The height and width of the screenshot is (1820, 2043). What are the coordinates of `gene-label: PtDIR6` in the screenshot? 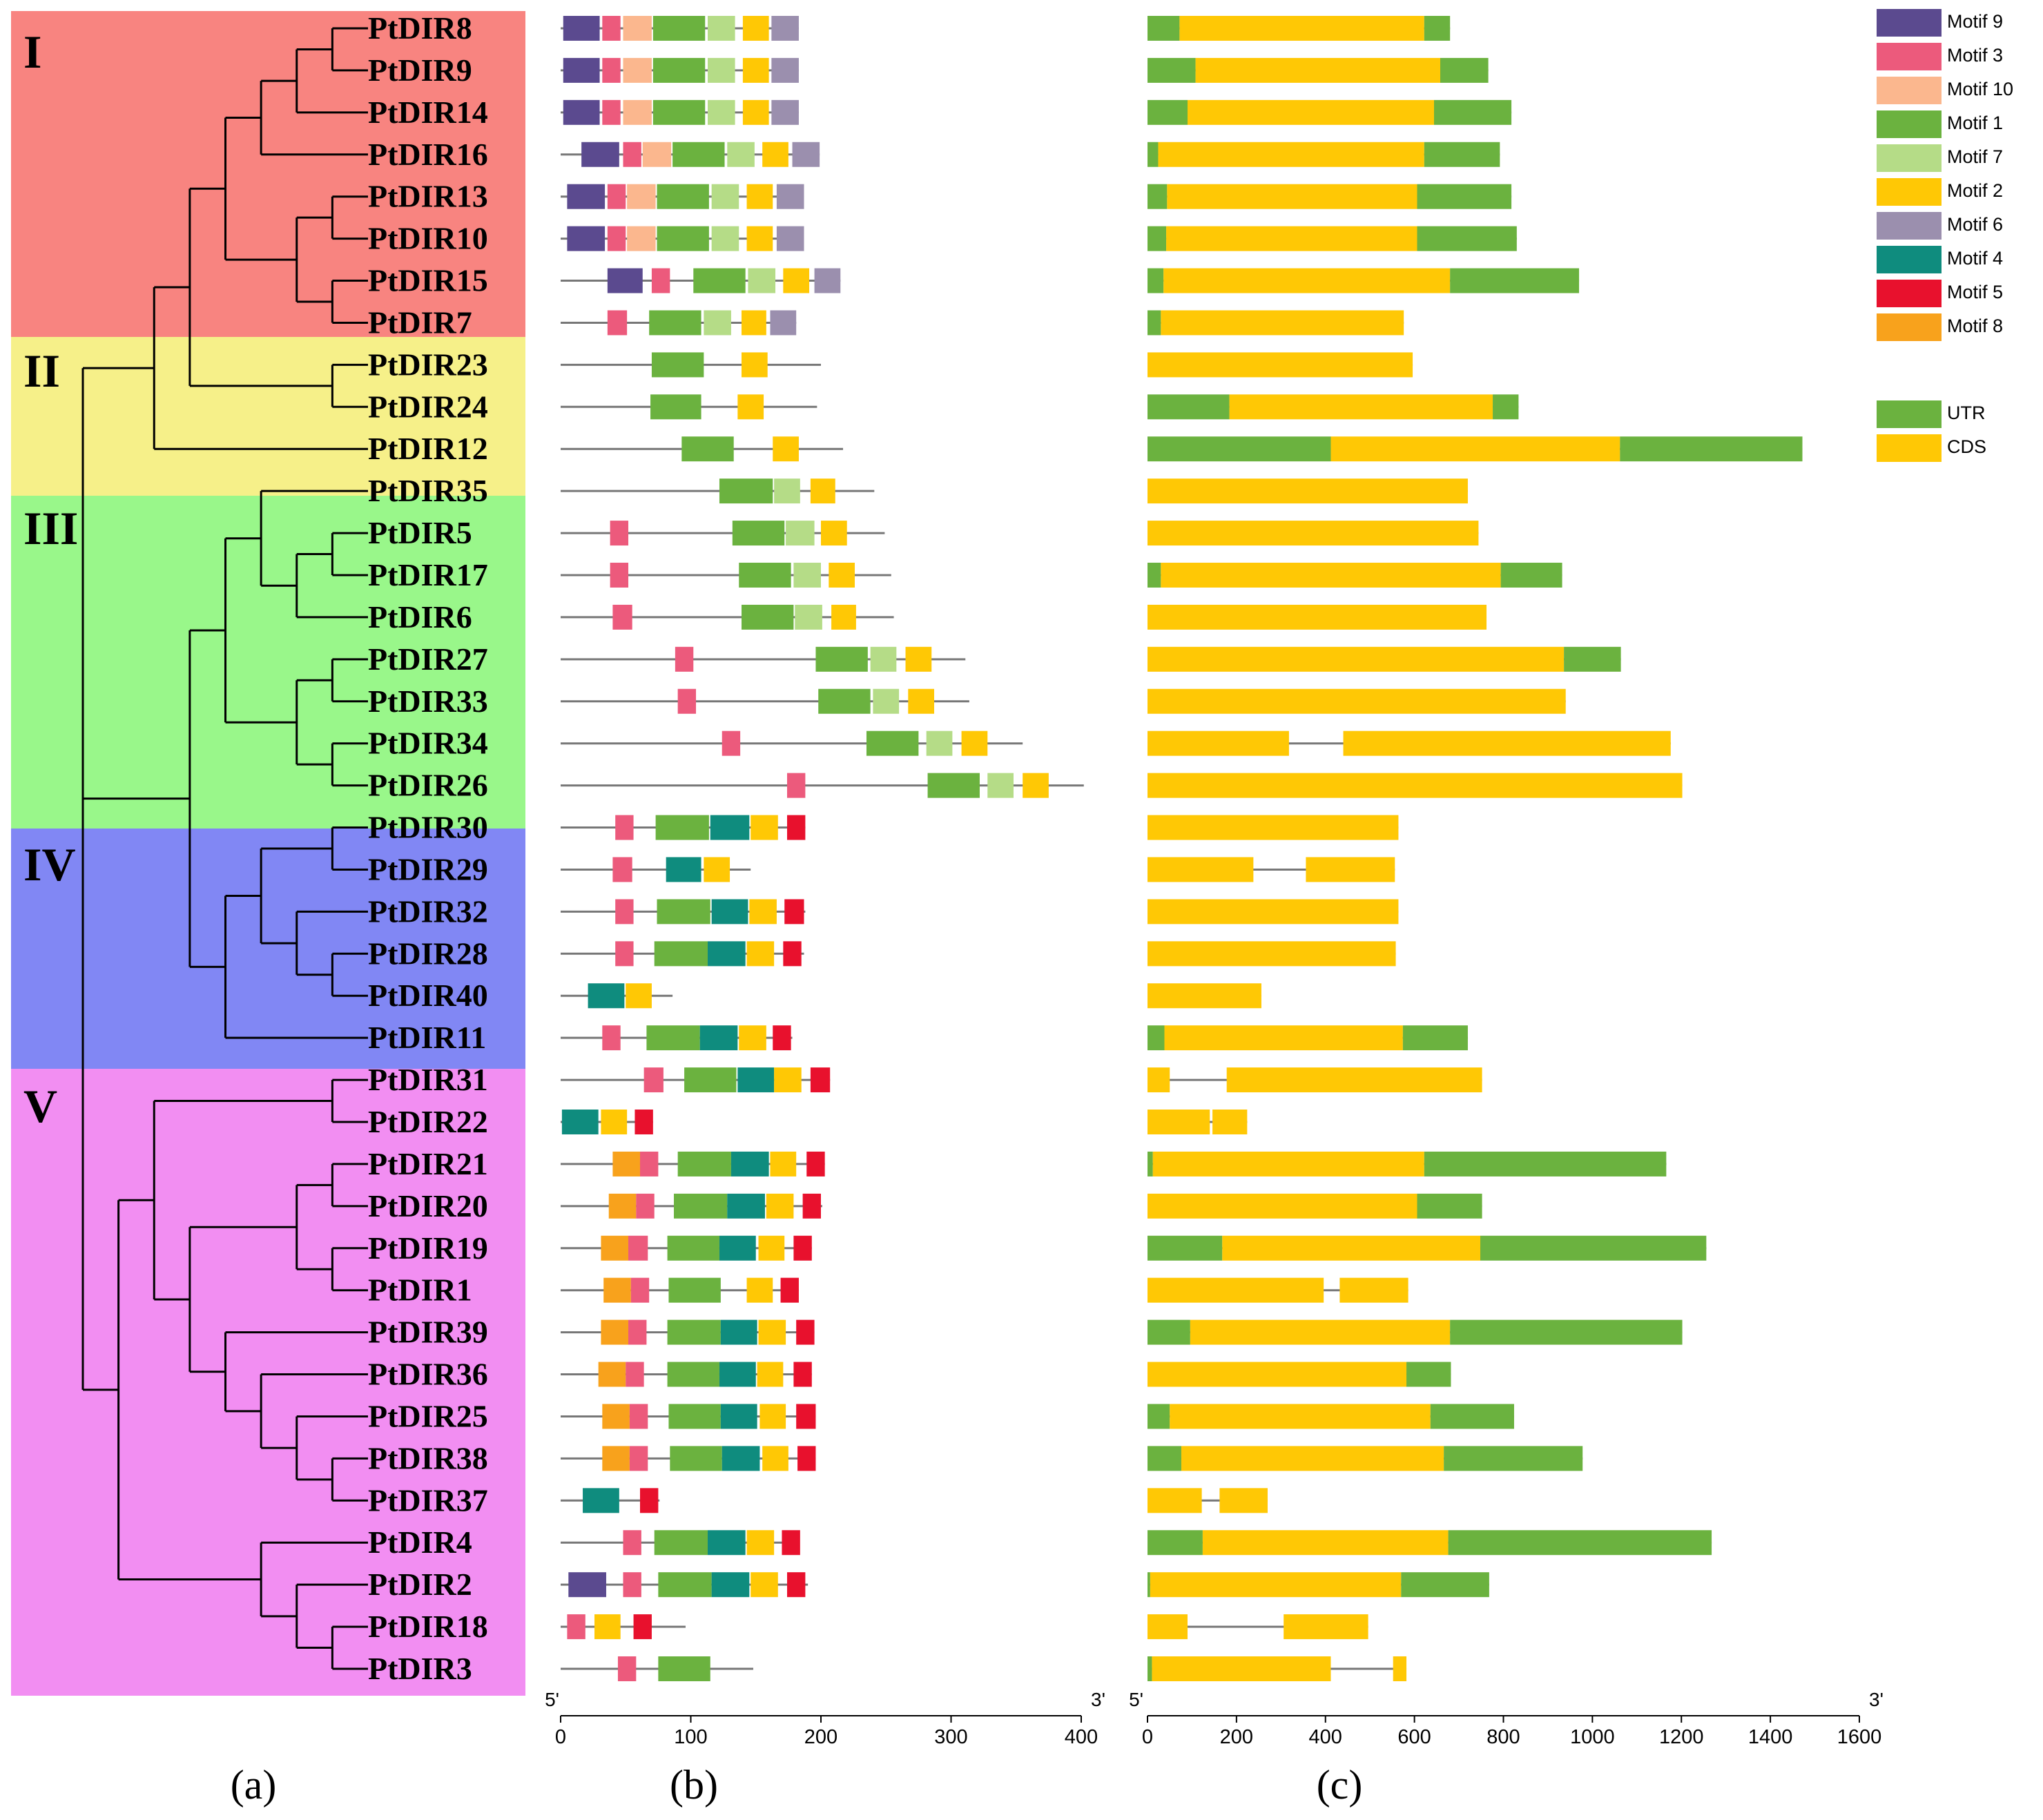 It's located at (420, 617).